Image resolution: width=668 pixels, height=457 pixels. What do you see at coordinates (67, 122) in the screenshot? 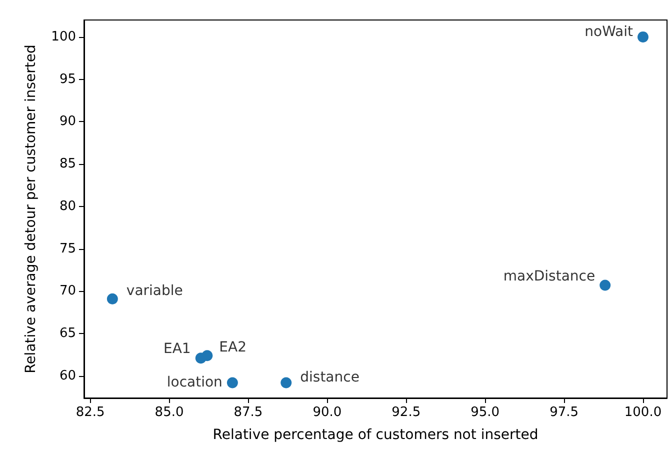
I see `y-tick-label: 90` at bounding box center [67, 122].